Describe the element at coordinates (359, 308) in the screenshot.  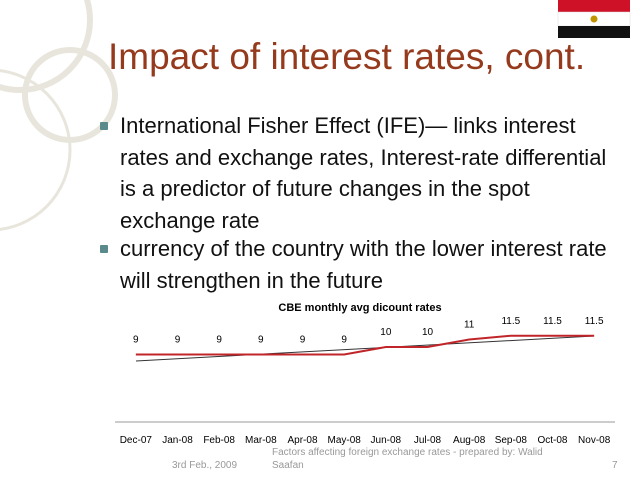
I see `chart-title: CBE monthly avg dicount rates` at that location.